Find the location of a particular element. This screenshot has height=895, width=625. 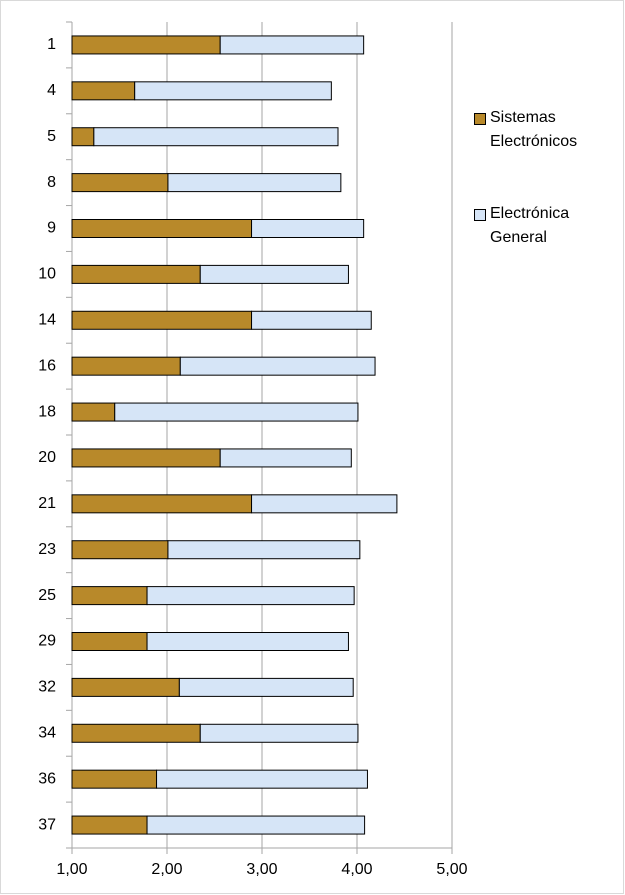

y-tick-label: 34 is located at coordinates (47, 732).